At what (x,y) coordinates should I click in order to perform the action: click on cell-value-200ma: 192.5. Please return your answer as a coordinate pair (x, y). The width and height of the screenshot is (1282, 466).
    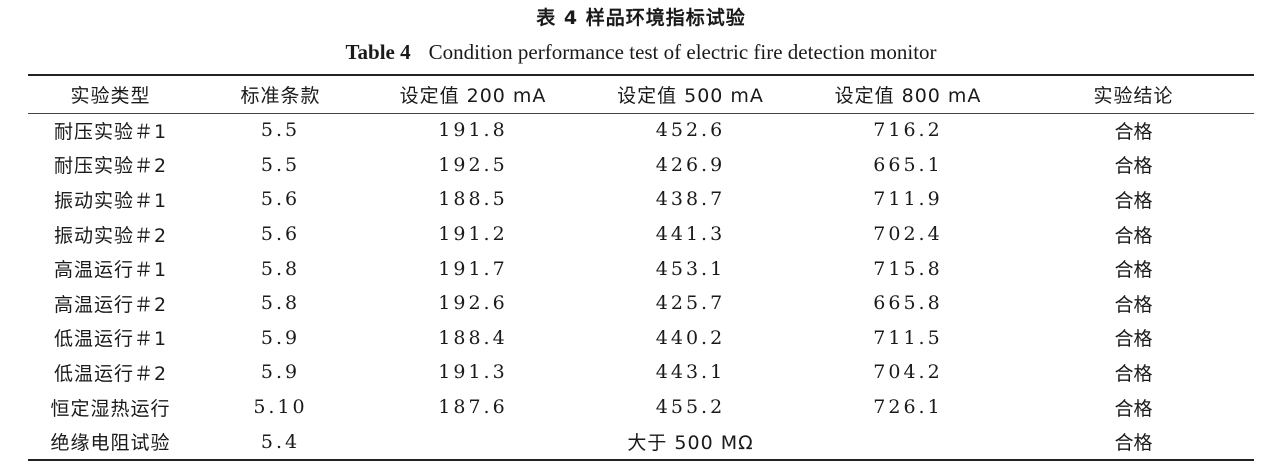
    Looking at the image, I should click on (473, 164).